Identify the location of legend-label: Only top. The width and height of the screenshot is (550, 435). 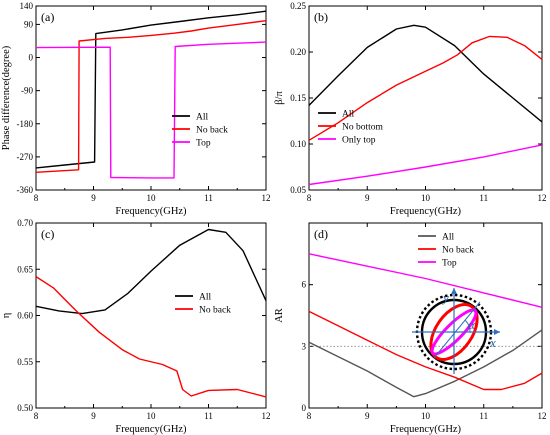
(359, 141).